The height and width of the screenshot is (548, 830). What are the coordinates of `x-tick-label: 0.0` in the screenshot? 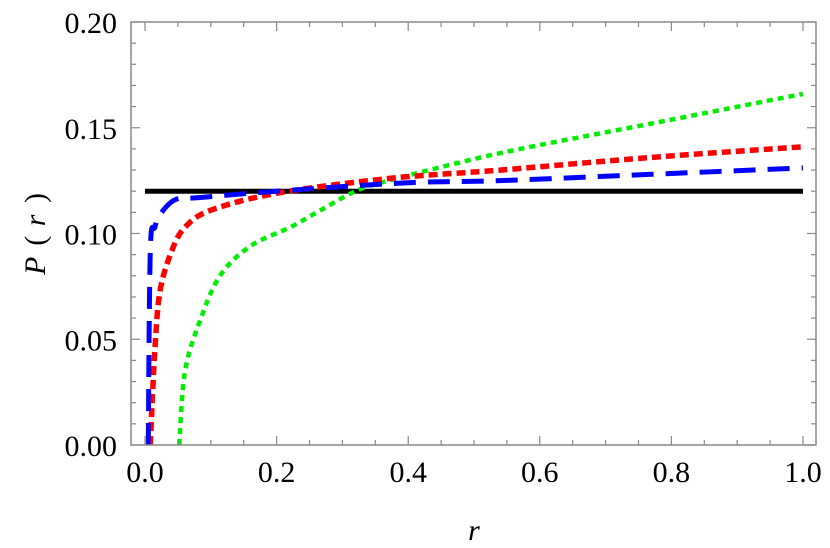 It's located at (145, 472).